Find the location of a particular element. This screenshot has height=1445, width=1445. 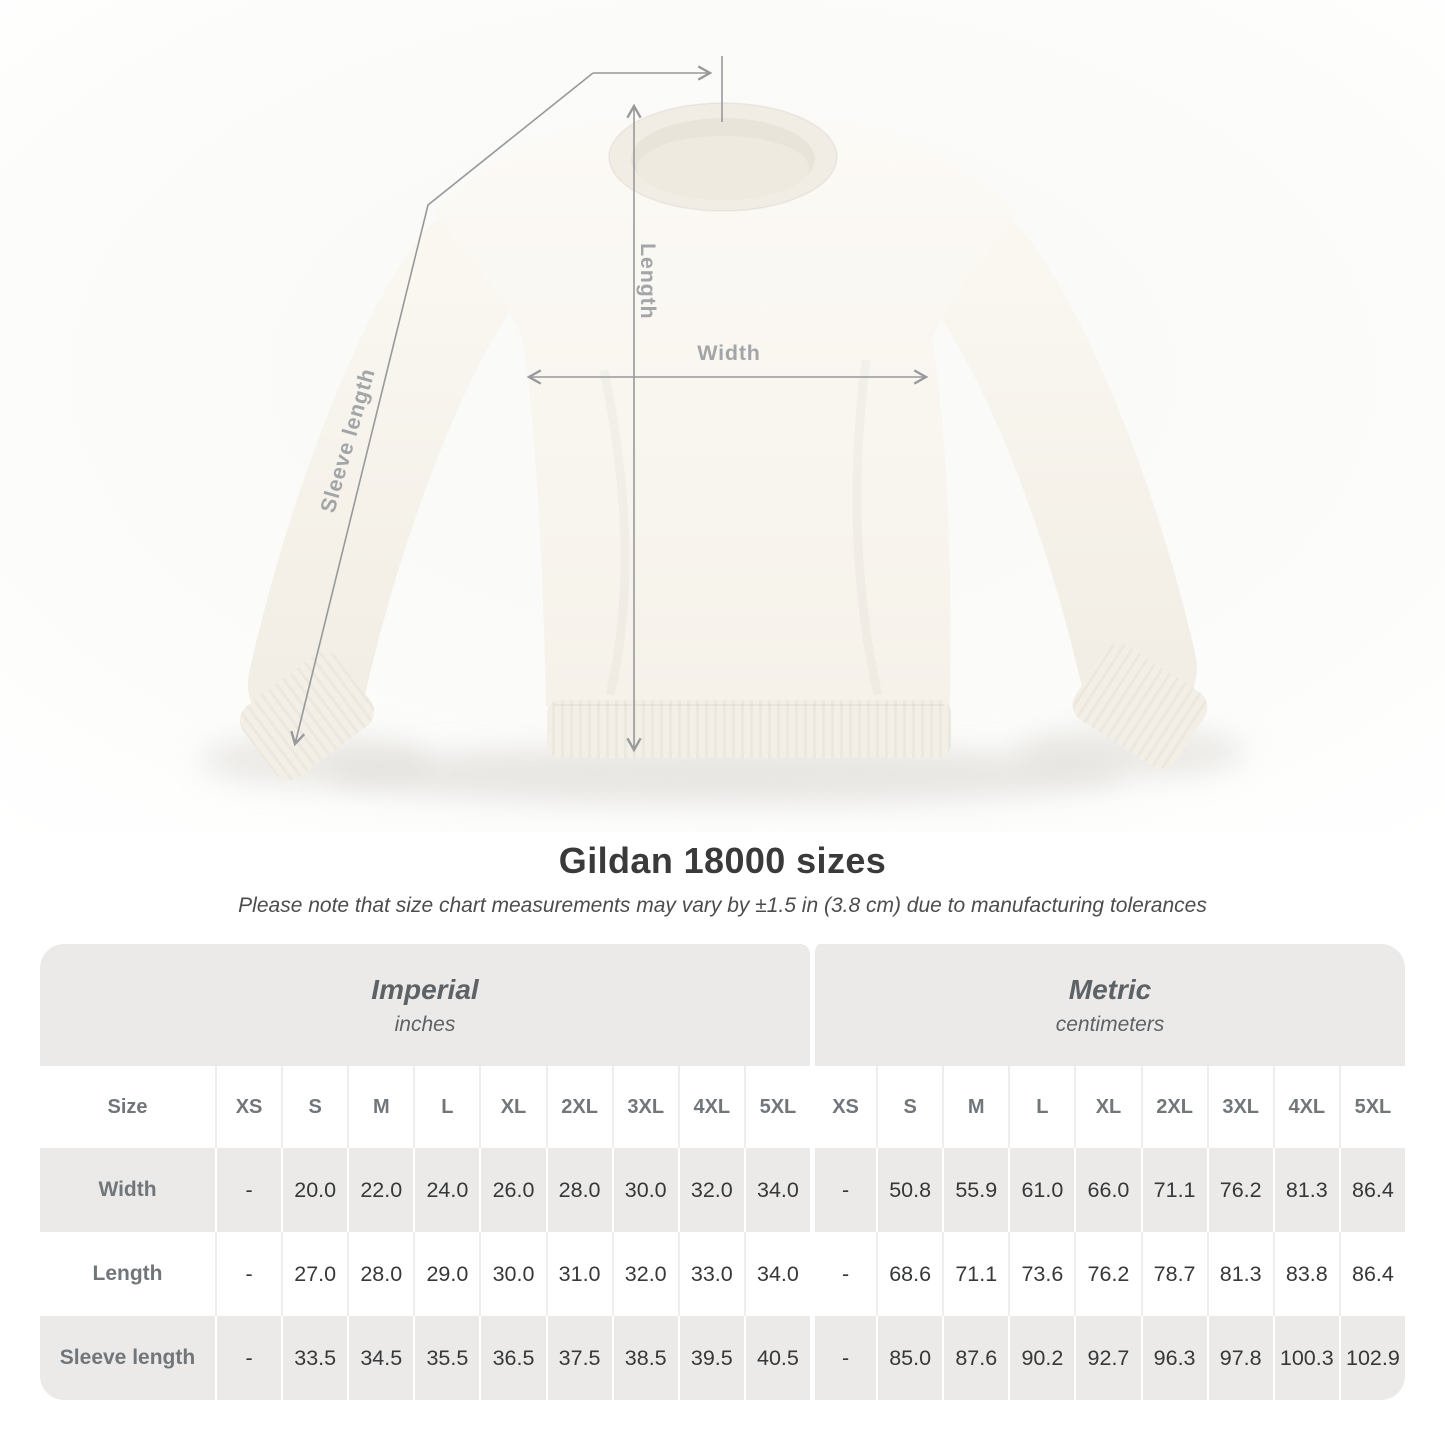

value-cell-metric-s: 50.8 is located at coordinates (909, 1190).